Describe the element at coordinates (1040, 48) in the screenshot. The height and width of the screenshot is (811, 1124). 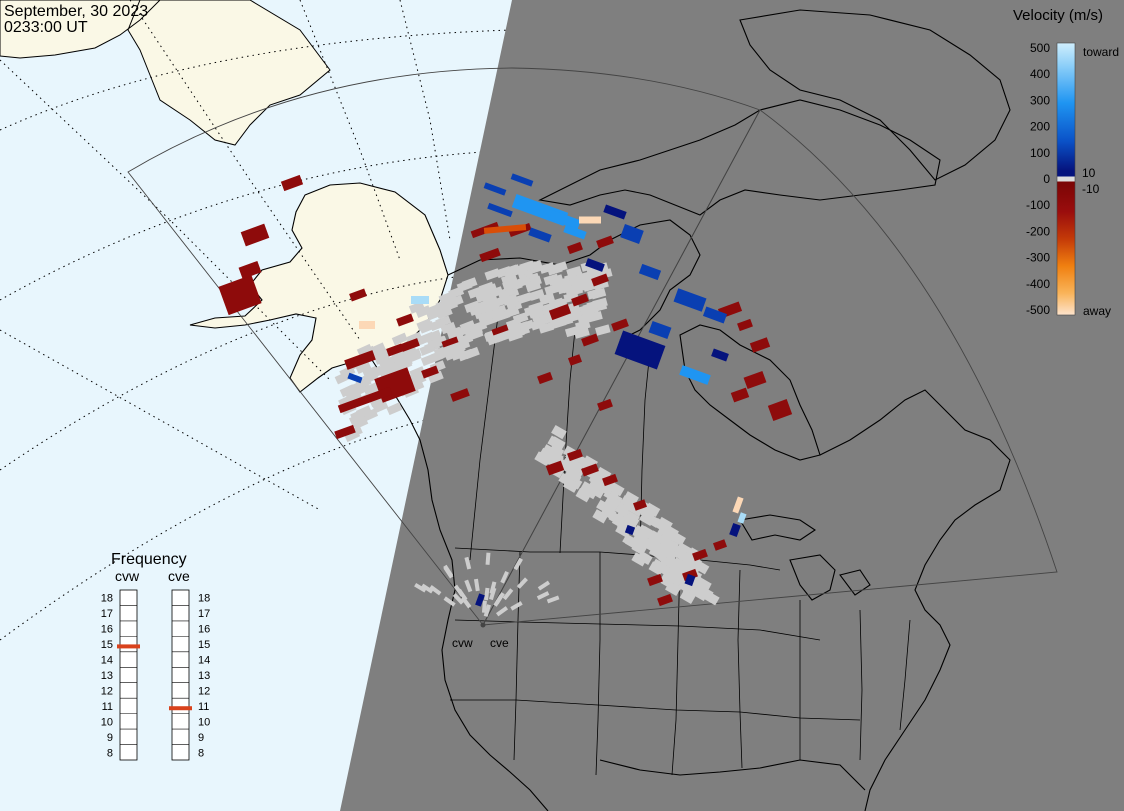
I see `colorbar-tick-label: 500` at that location.